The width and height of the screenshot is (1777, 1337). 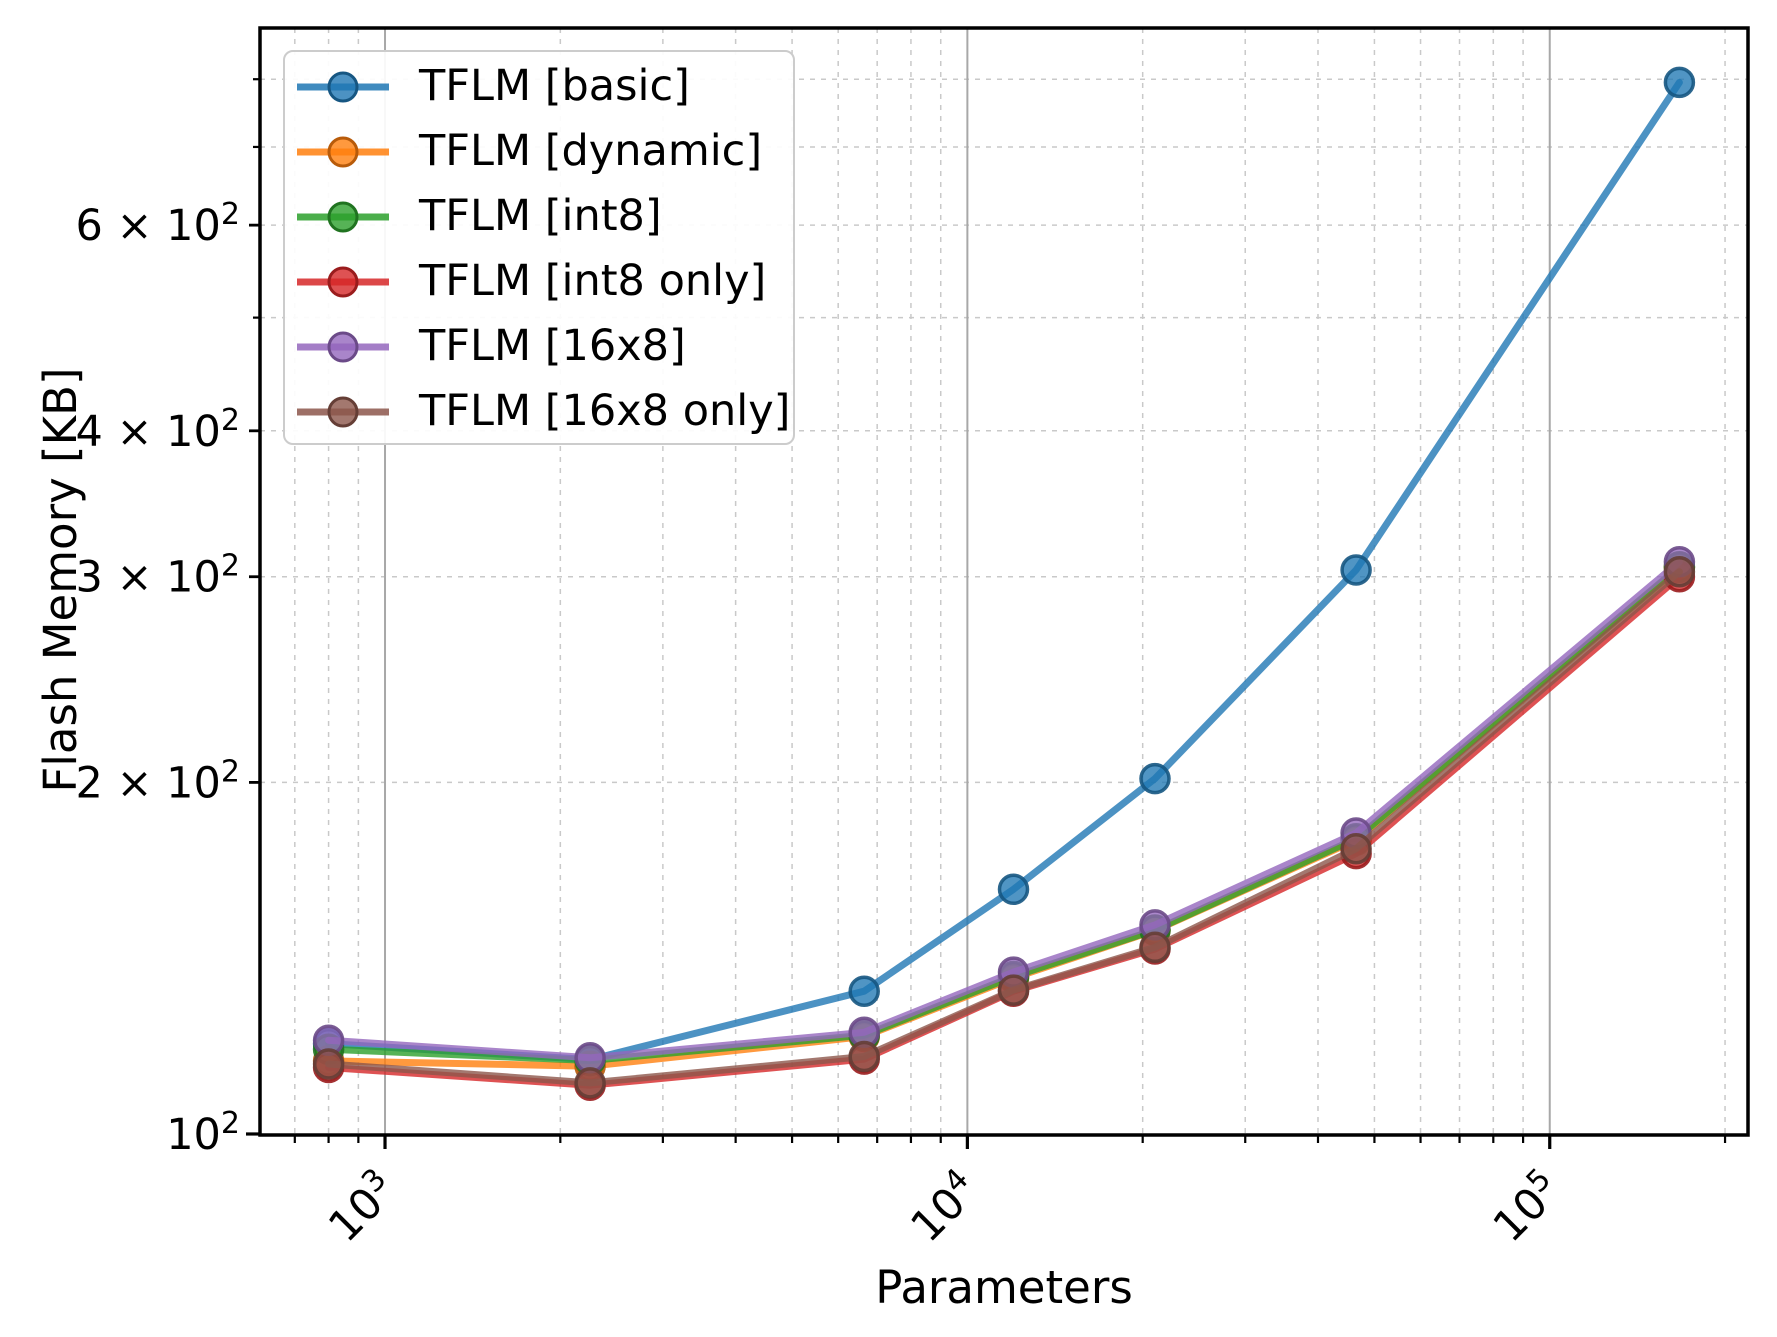 I want to click on legend-label: TFLM [int8], so click(x=540, y=216).